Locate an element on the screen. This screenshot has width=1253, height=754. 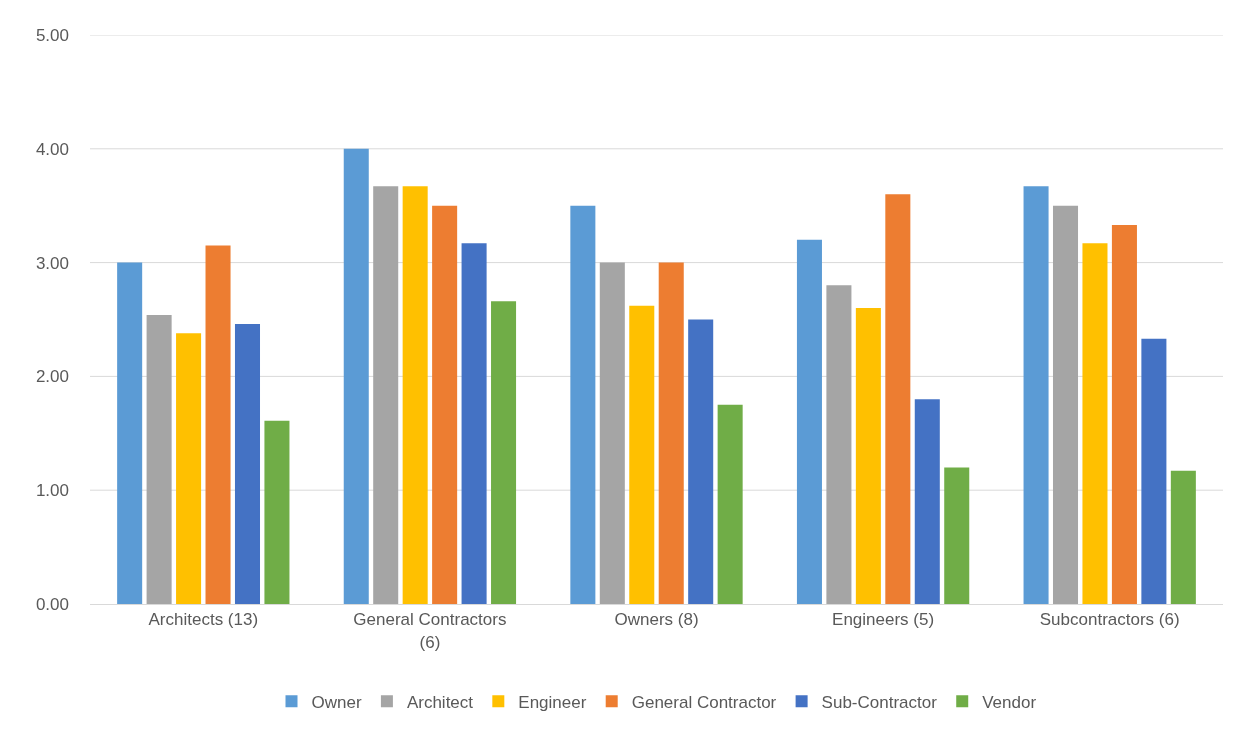
y-tick-label: 2.00 is located at coordinates (52, 377).